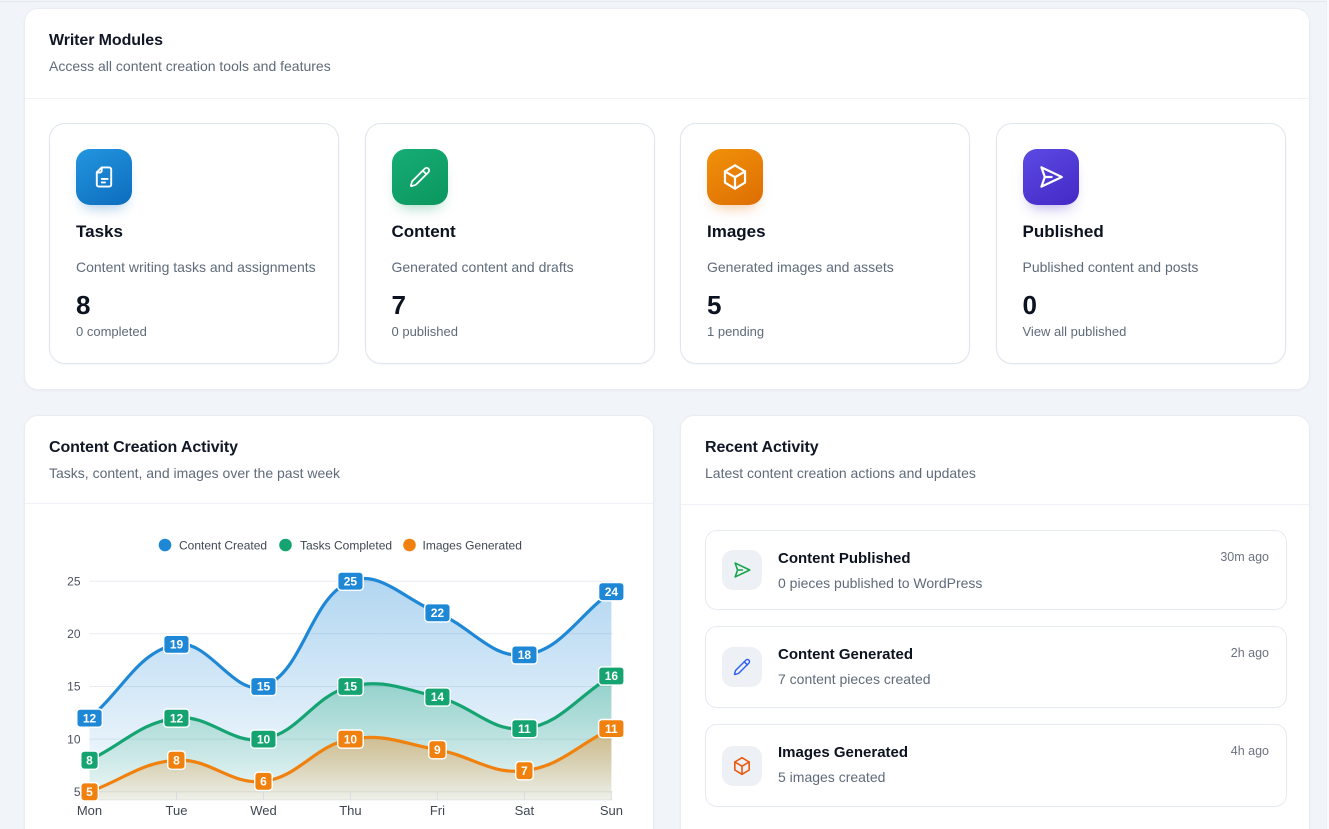 The height and width of the screenshot is (829, 1329). I want to click on svg-text: Fri, so click(437, 810).